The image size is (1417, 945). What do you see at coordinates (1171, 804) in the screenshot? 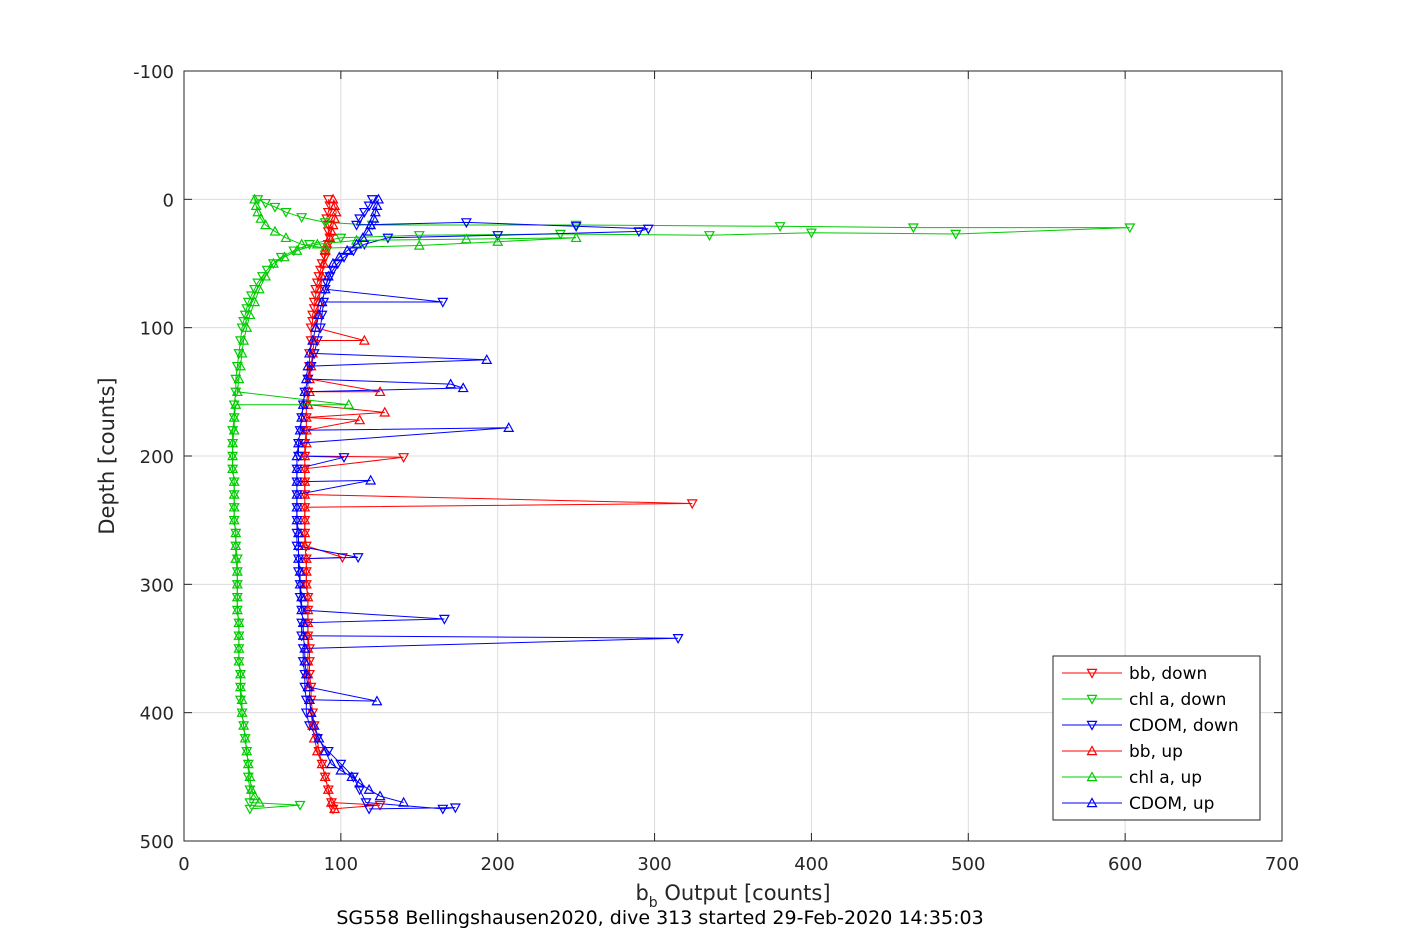
I see `legend-label-cdom-up: CDOM, up` at bounding box center [1171, 804].